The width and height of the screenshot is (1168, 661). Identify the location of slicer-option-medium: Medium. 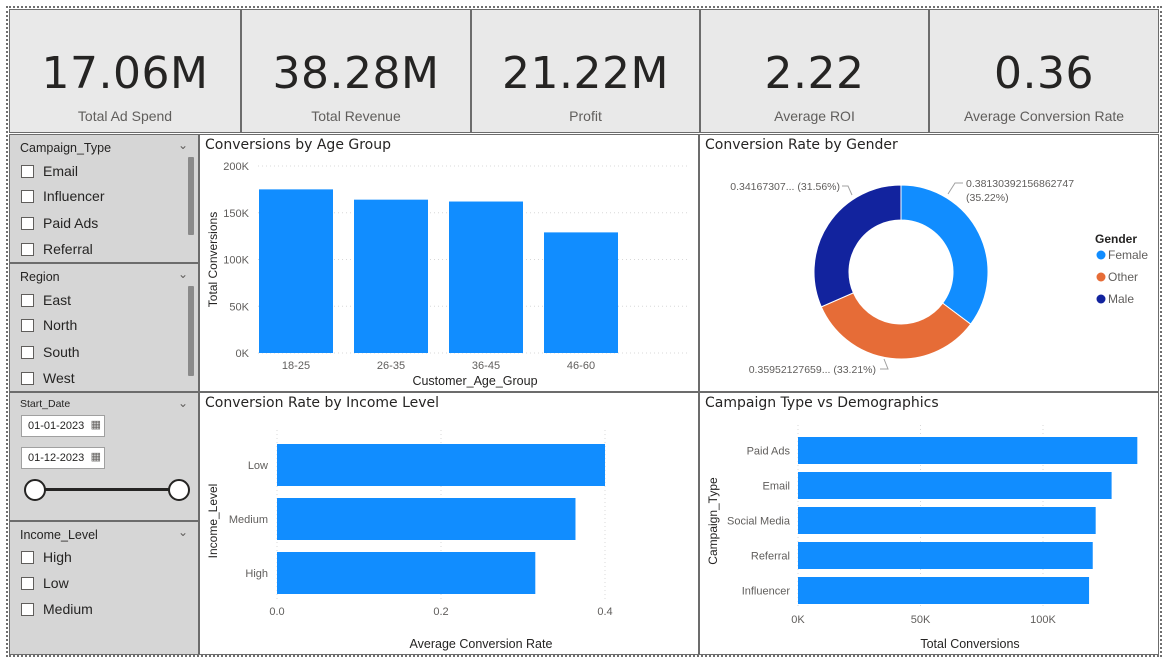
(57, 609).